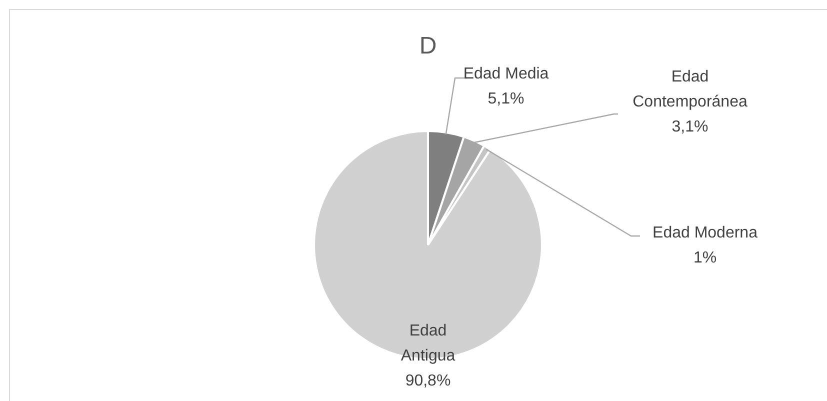 Image resolution: width=827 pixels, height=401 pixels. What do you see at coordinates (690, 127) in the screenshot?
I see `data-label: 3,1%` at bounding box center [690, 127].